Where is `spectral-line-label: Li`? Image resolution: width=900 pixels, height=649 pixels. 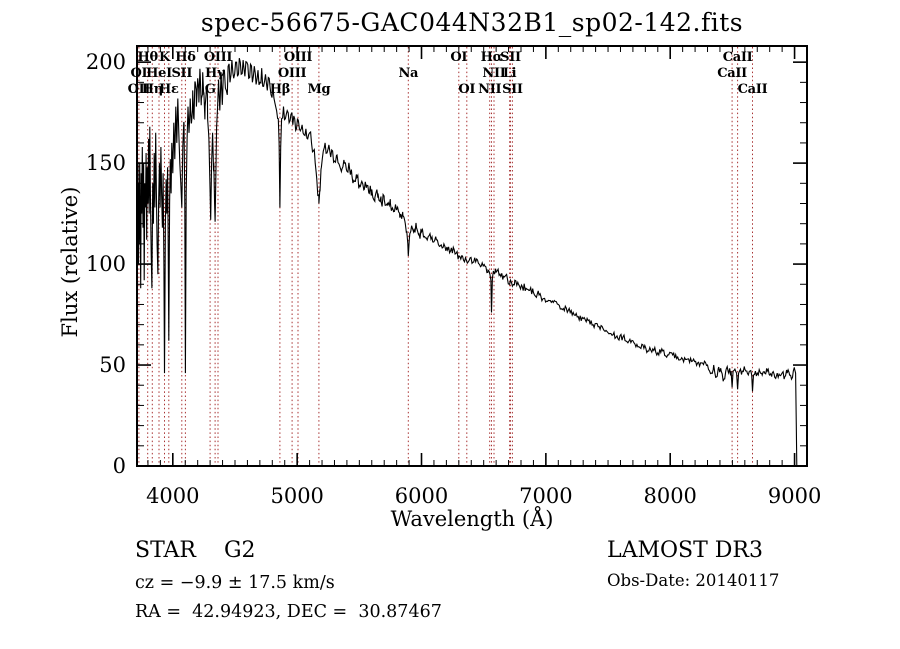 spectral-line-label: Li is located at coordinates (510, 73).